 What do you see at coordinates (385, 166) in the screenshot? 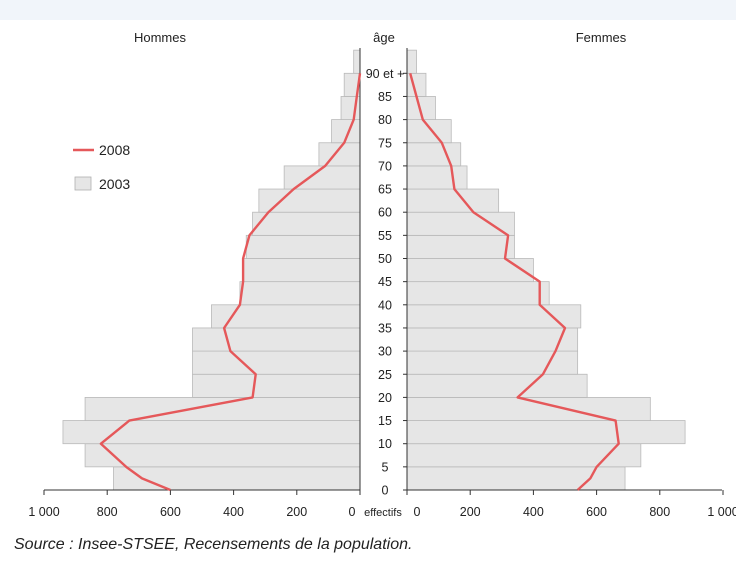
I see `age-tick-label: 70` at bounding box center [385, 166].